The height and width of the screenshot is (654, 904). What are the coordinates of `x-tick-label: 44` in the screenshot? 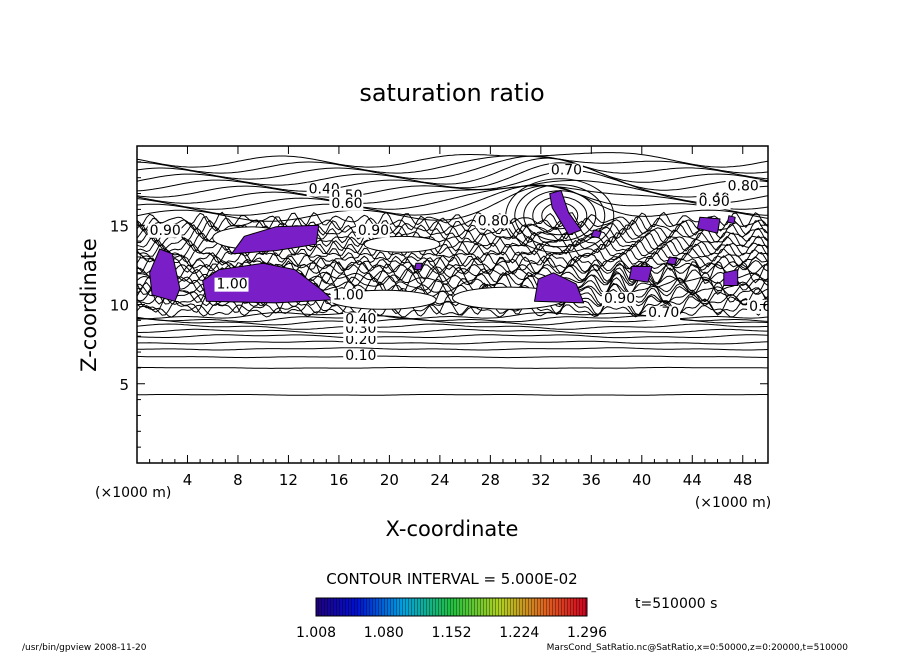 It's located at (692, 480).